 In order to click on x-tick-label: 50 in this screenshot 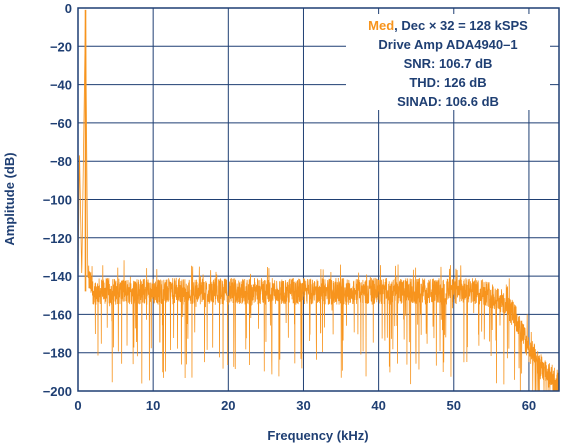, I will do `click(454, 405)`.